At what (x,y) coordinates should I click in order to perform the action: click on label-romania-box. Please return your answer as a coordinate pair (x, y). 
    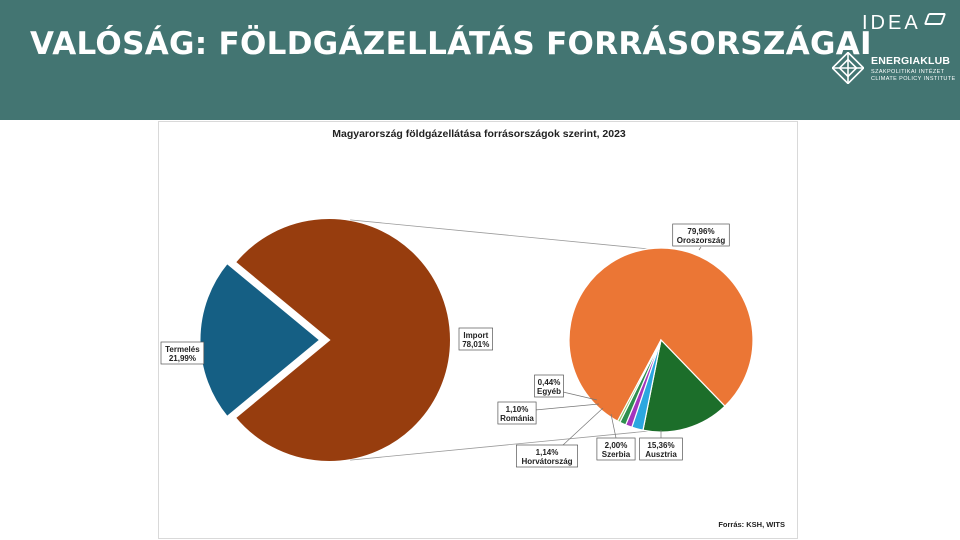
    Looking at the image, I should click on (517, 413).